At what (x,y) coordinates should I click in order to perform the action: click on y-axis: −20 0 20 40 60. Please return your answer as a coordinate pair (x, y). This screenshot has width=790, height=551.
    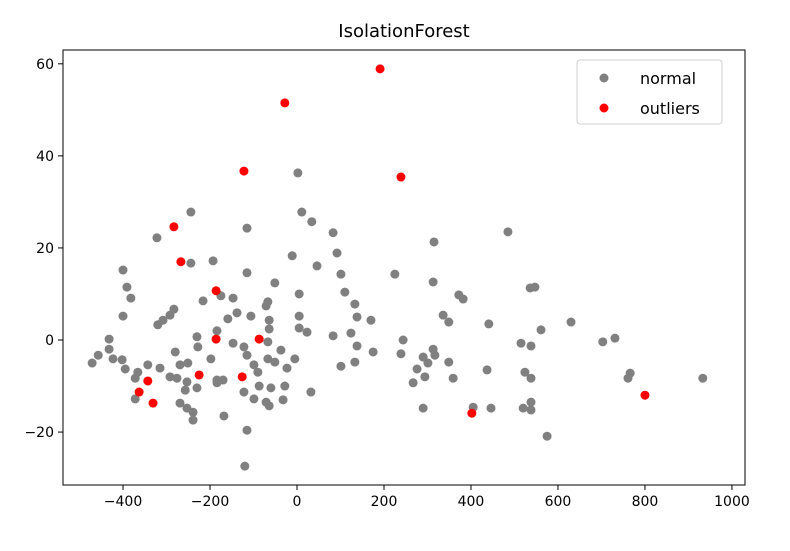
    Looking at the image, I should click on (43, 249).